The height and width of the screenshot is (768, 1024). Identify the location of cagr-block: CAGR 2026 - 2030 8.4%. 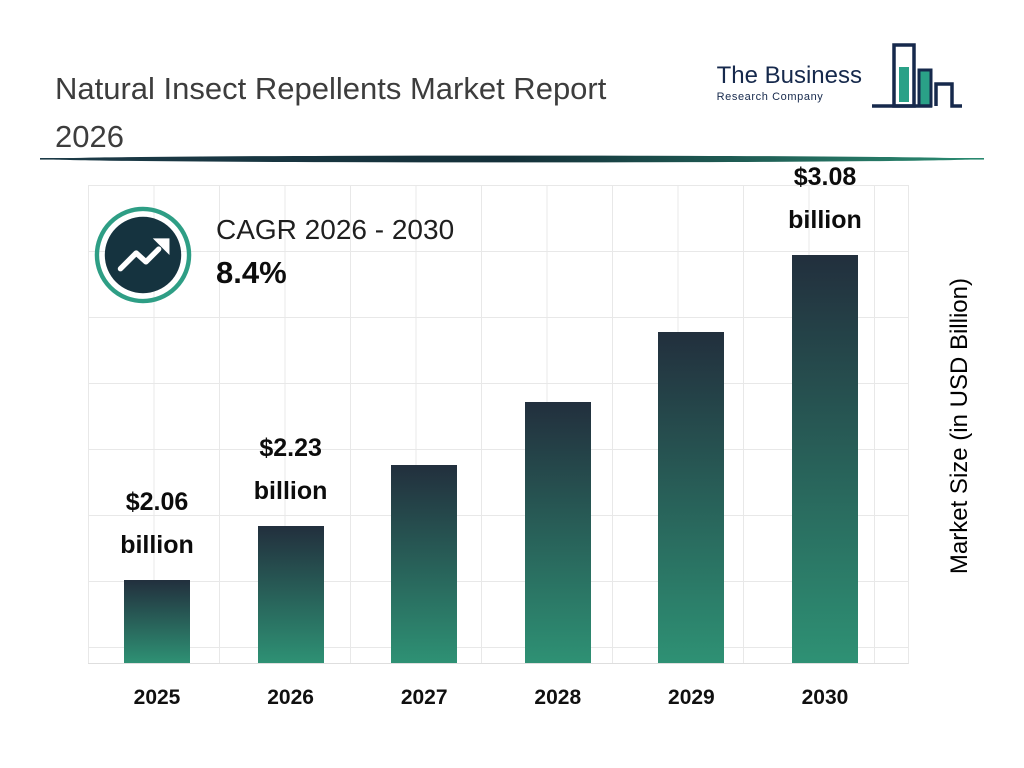
(274, 255).